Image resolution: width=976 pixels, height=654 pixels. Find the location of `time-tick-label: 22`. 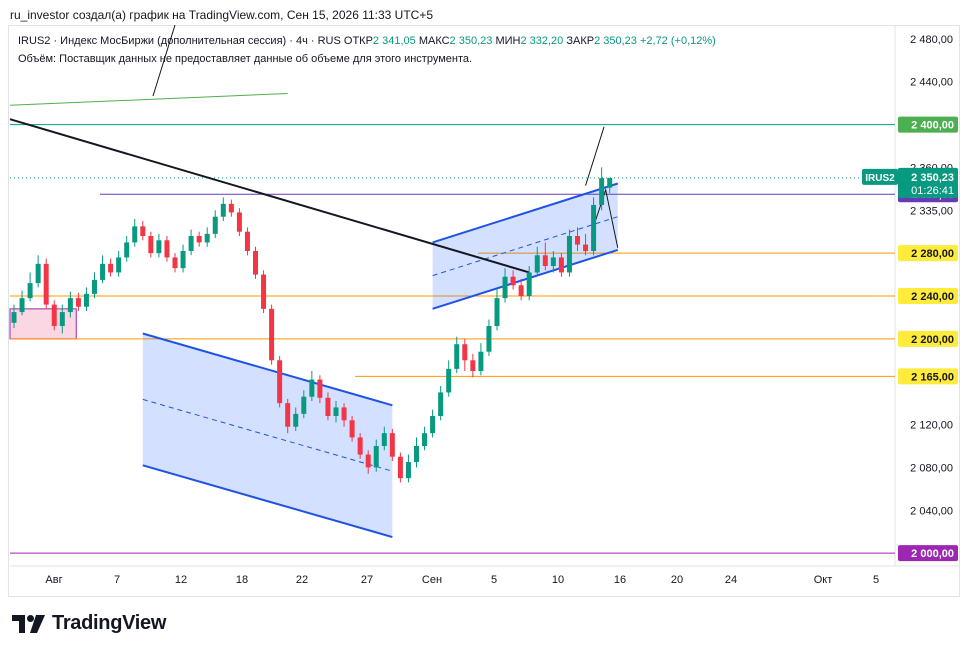

time-tick-label: 22 is located at coordinates (302, 580).